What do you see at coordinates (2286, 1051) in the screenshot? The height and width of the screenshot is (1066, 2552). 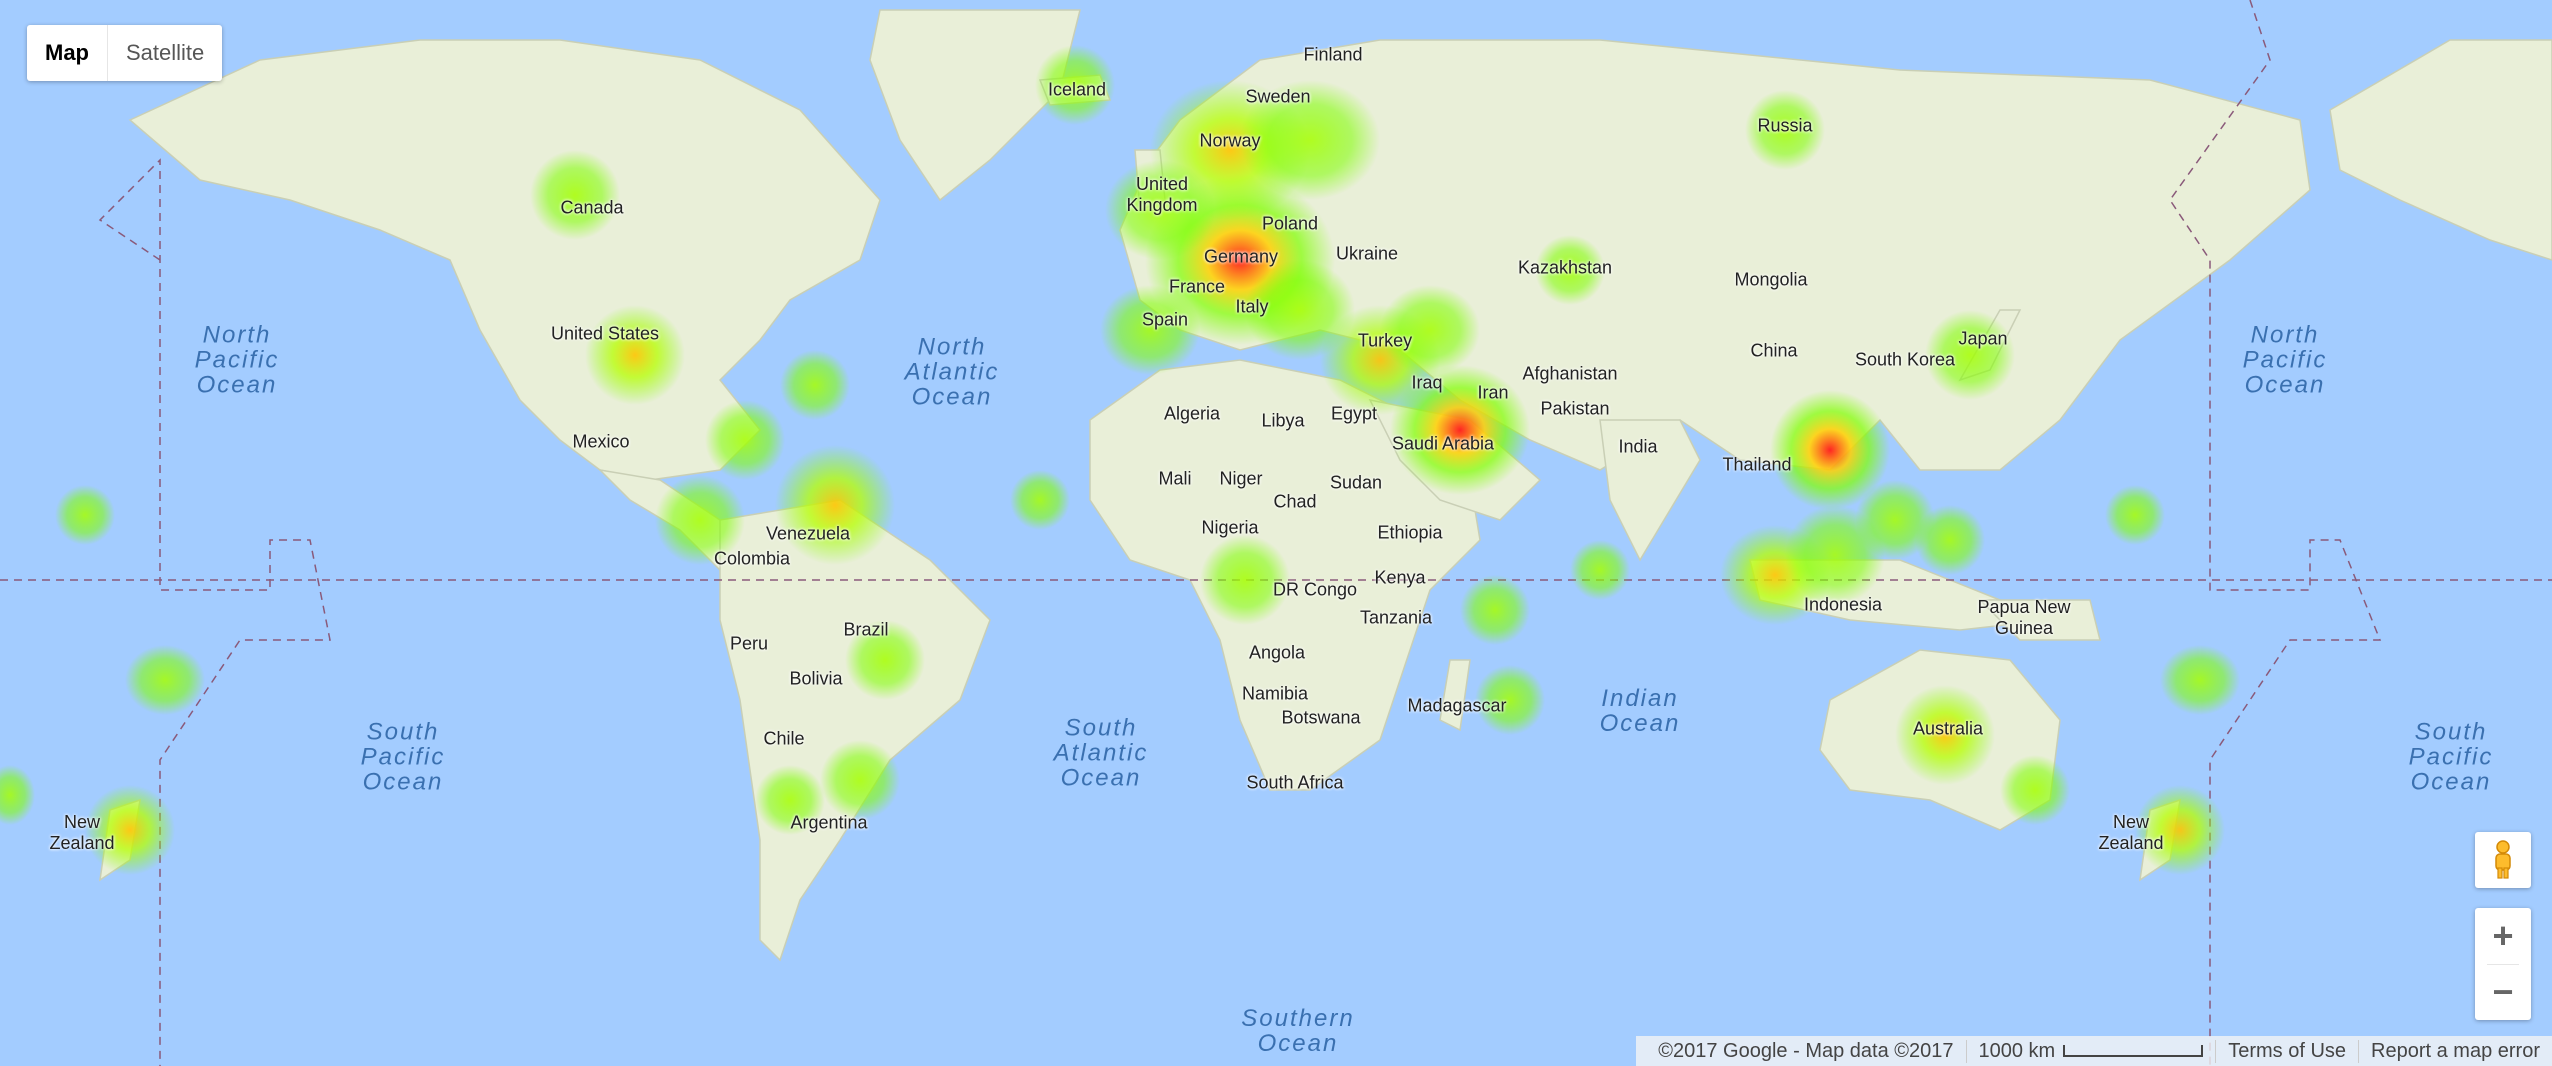 I see `terms-link: Terms of Use` at bounding box center [2286, 1051].